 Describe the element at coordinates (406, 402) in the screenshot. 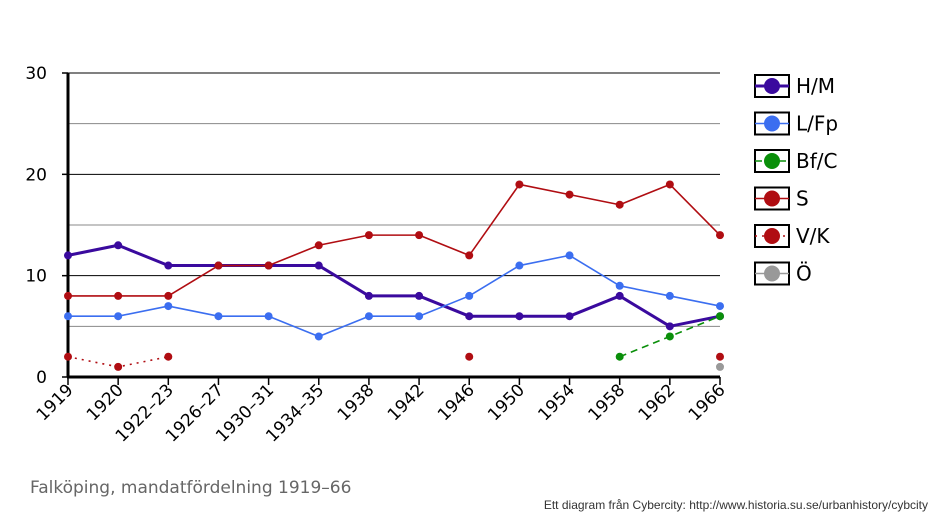

I see `x-tick-label: 1942` at that location.